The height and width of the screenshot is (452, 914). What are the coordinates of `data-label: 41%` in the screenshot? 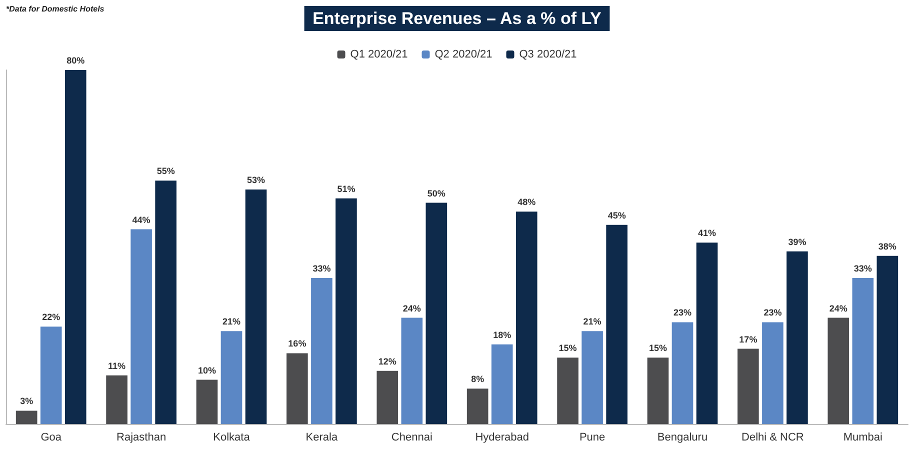 It's located at (707, 233).